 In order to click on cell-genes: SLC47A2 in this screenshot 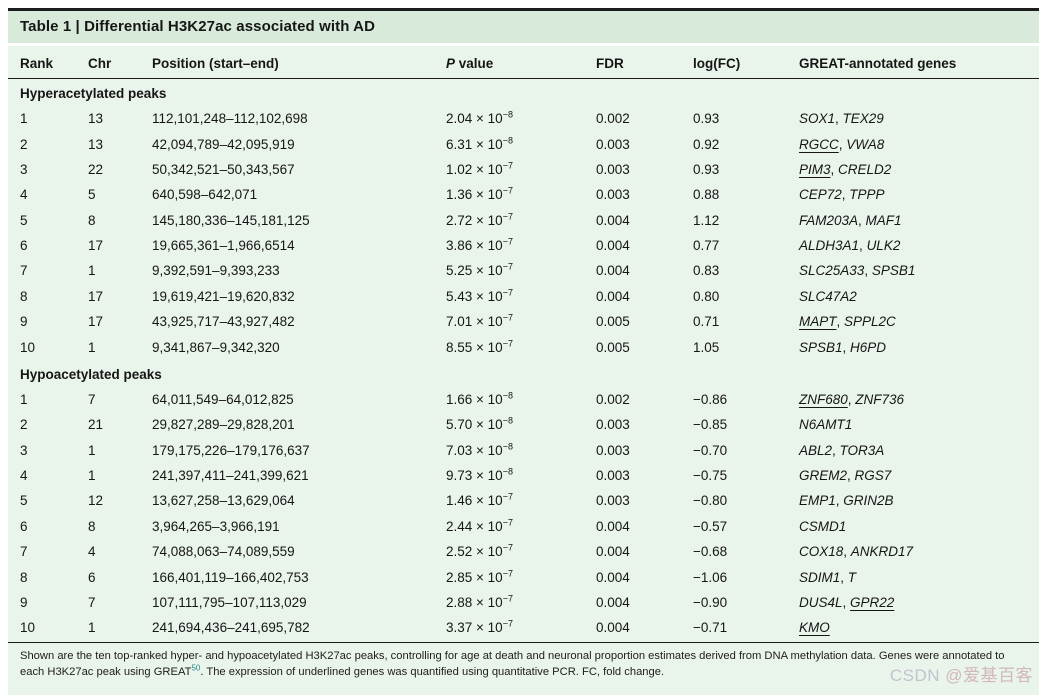, I will do `click(919, 296)`.